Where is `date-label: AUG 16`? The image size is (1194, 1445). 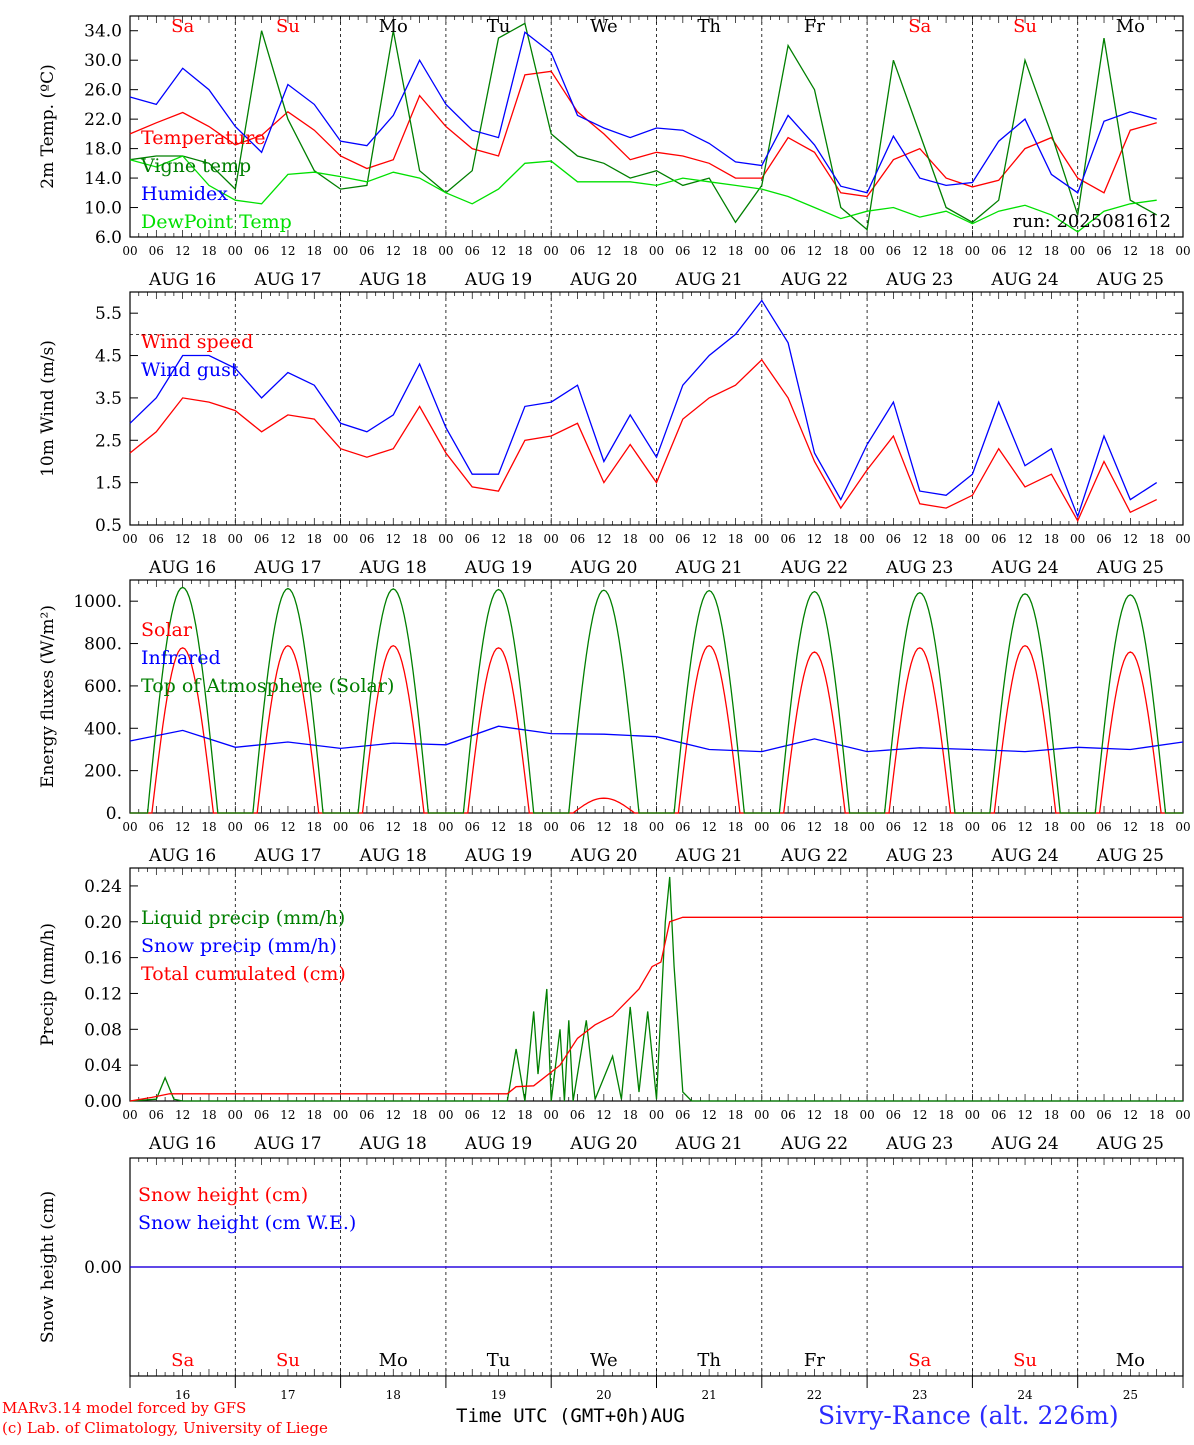
date-label: AUG 16 is located at coordinates (182, 856).